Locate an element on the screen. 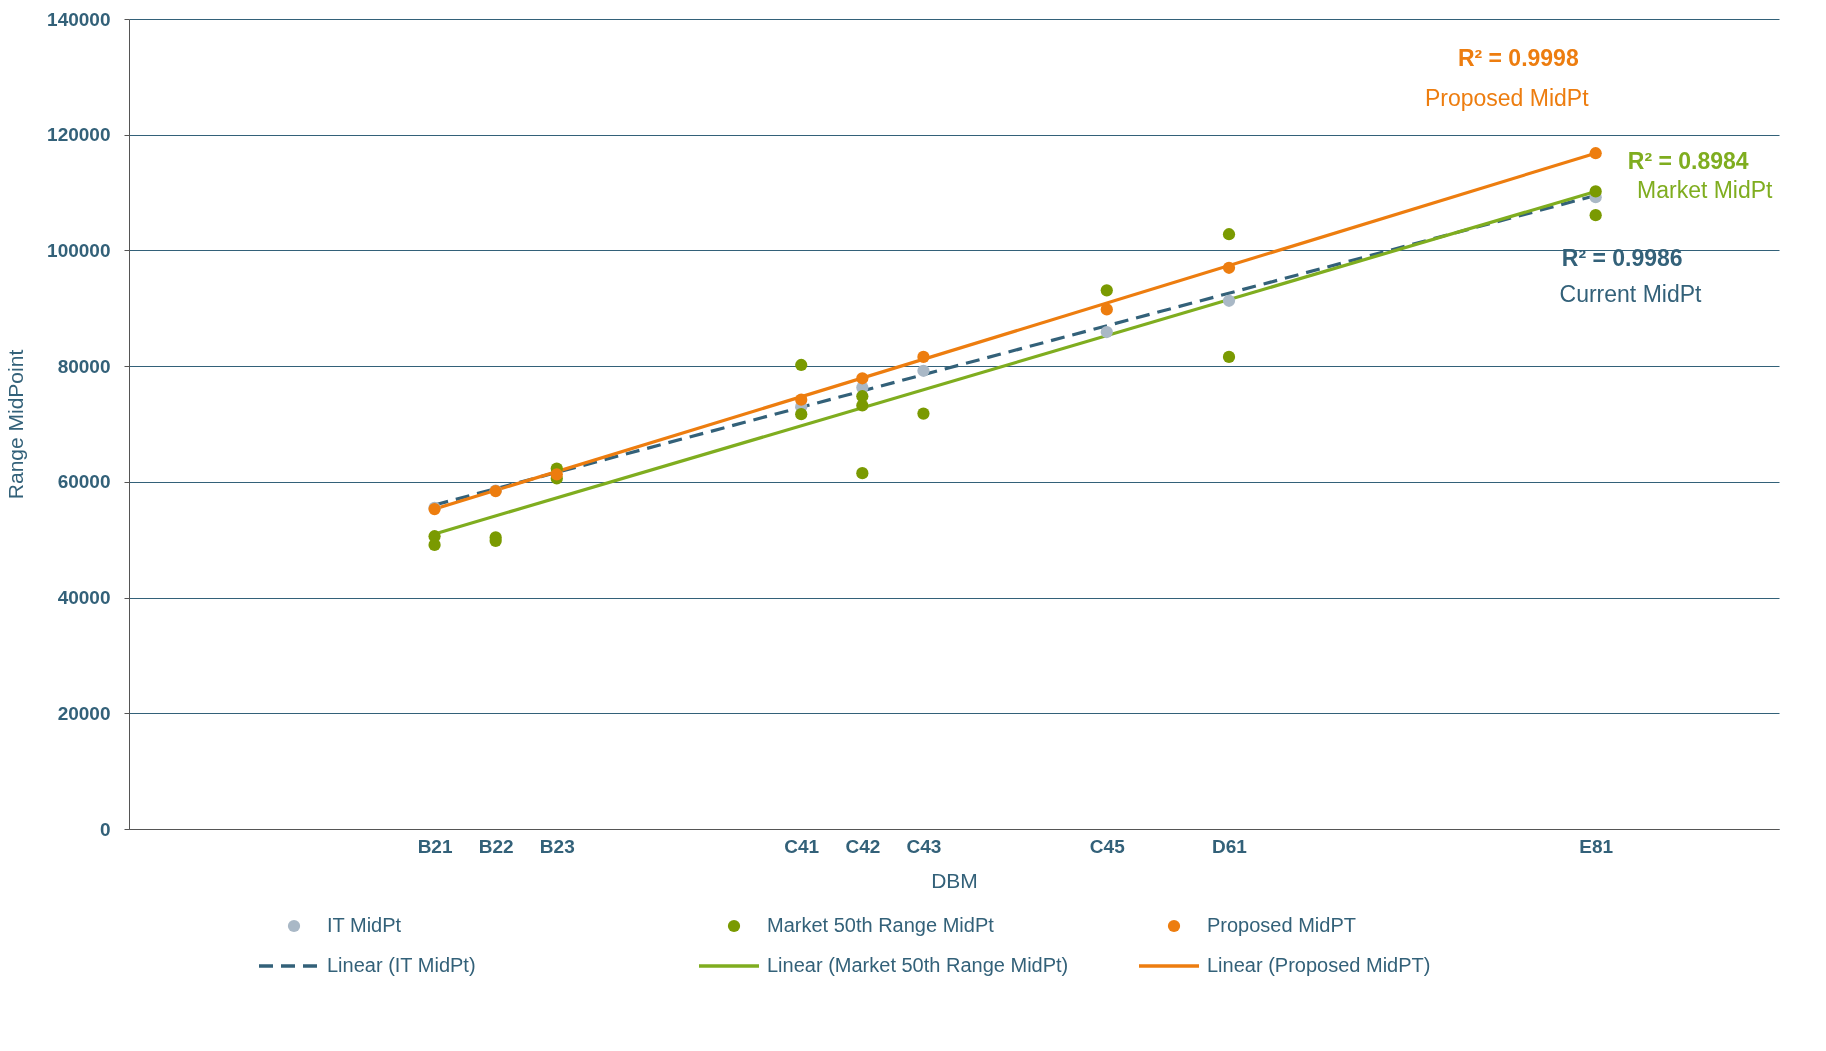  y-tick-label: 80000 is located at coordinates (84, 366).